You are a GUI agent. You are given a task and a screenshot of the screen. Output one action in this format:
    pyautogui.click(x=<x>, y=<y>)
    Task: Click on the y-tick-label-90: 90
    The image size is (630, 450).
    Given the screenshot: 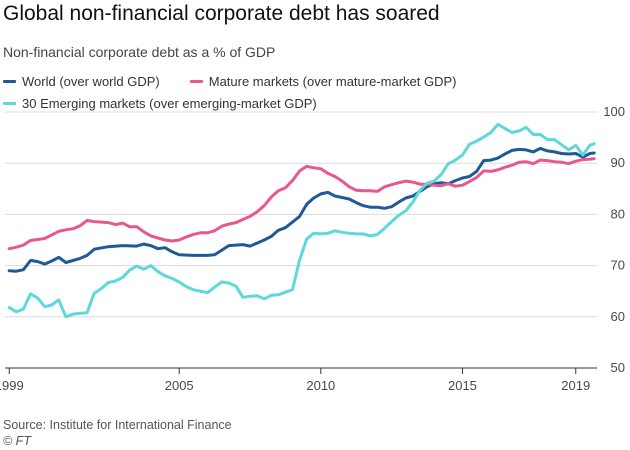 What is the action you would take?
    pyautogui.click(x=618, y=162)
    